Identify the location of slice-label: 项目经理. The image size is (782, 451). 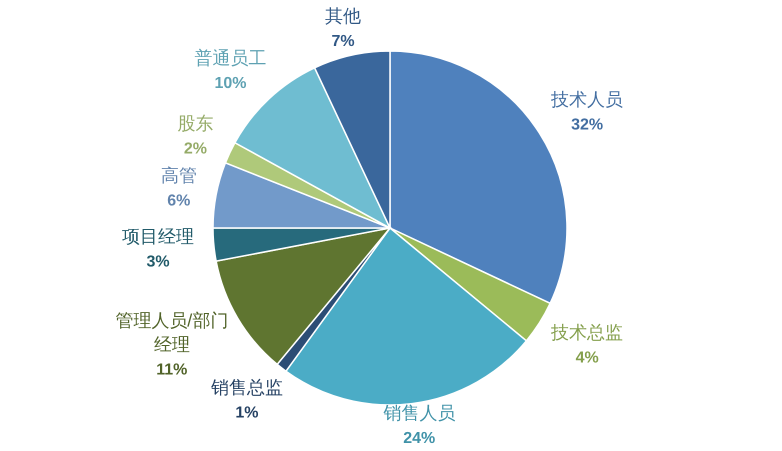
(158, 236).